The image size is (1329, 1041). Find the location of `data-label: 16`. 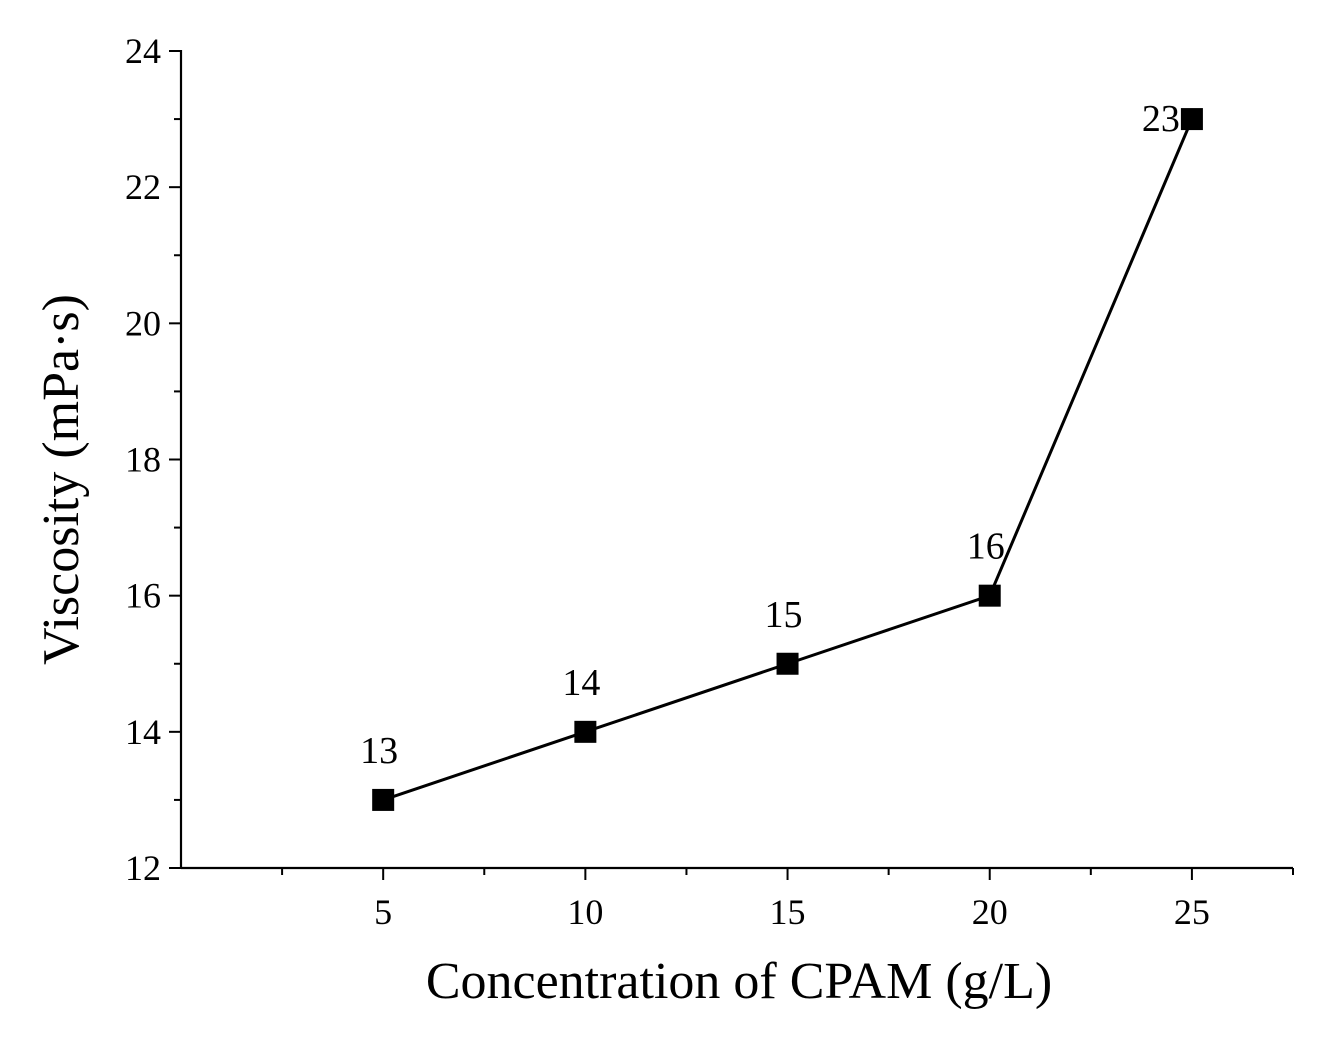

data-label: 16 is located at coordinates (986, 547).